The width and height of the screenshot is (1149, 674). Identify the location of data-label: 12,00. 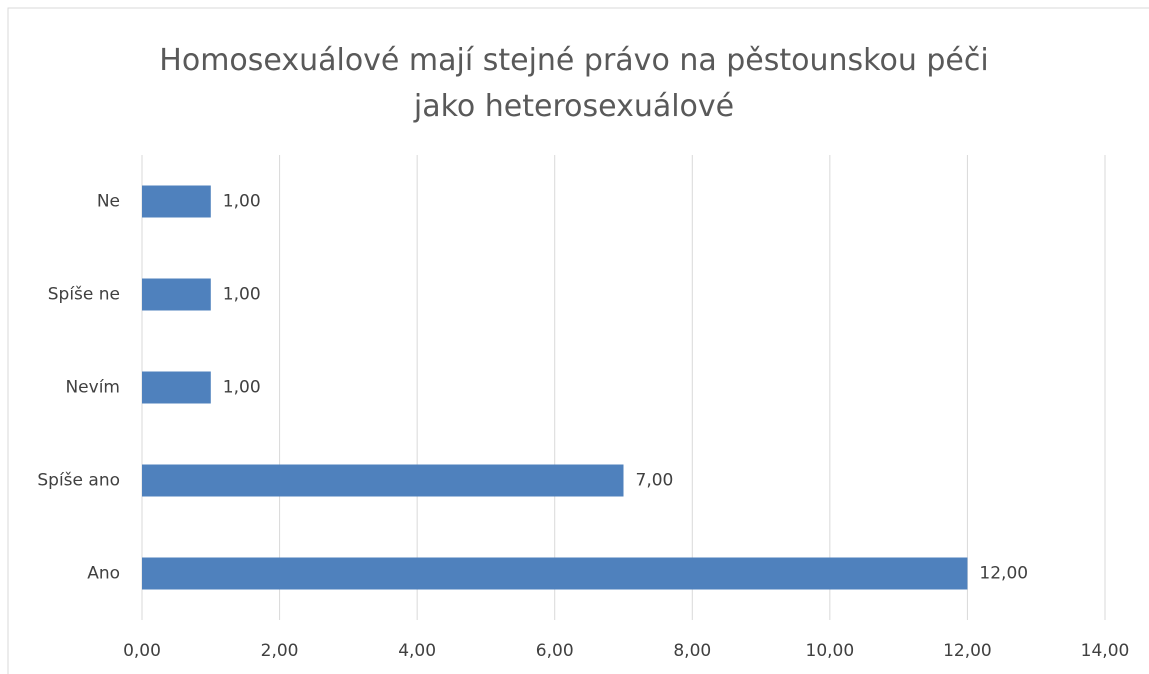
(1003, 574).